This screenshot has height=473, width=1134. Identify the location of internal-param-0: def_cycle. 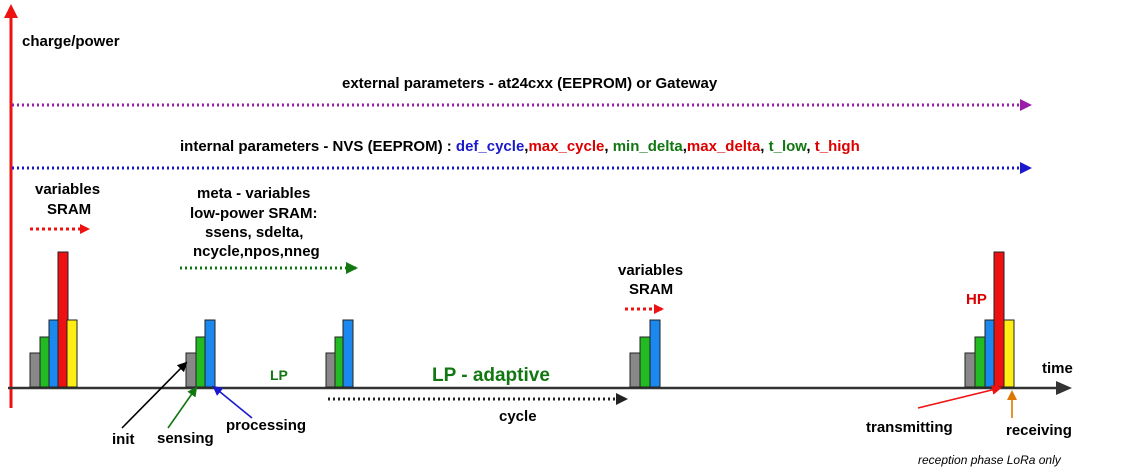
(490, 146).